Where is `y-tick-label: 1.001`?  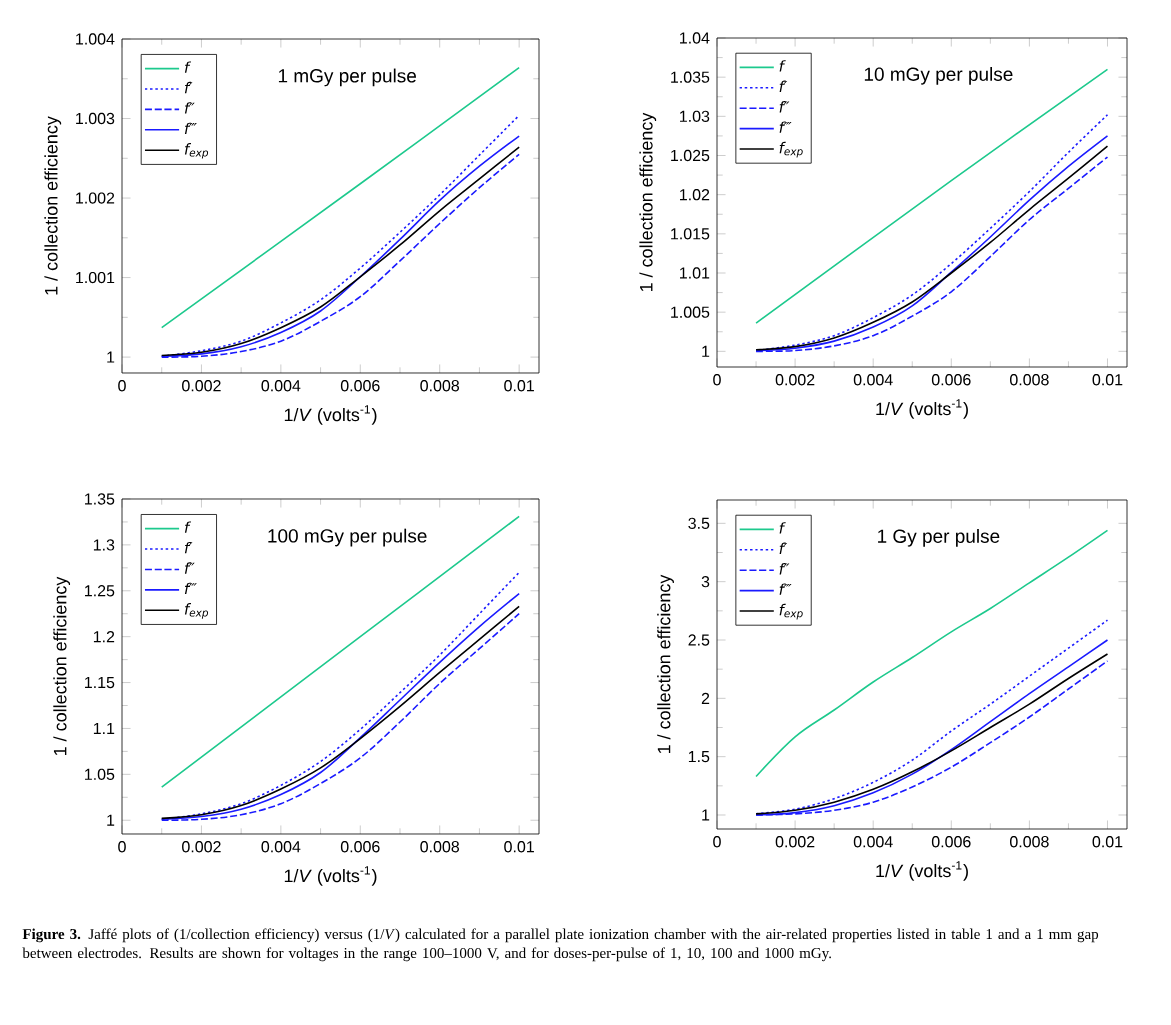
y-tick-label: 1.001 is located at coordinates (95, 277).